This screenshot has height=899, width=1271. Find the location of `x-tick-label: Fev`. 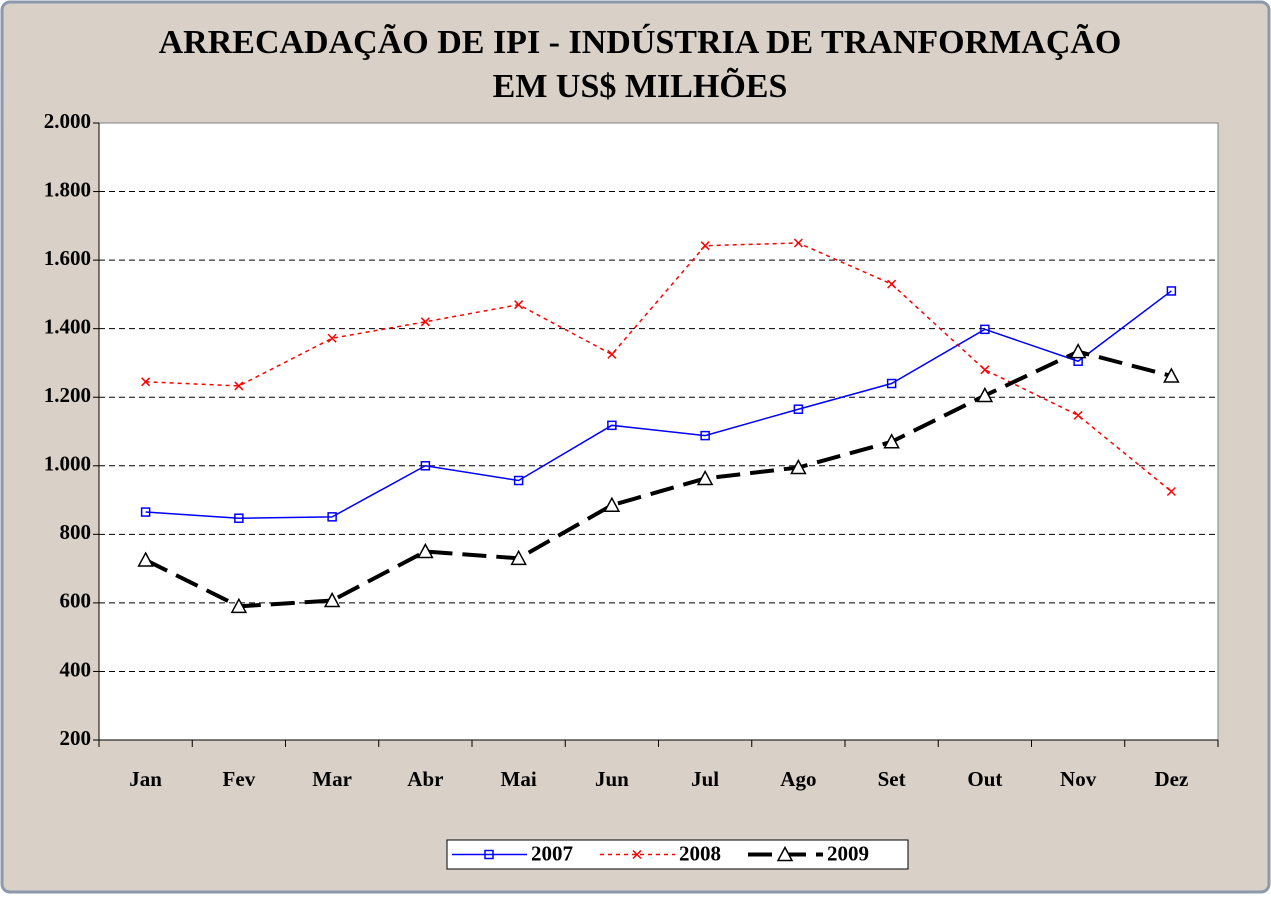

x-tick-label: Fev is located at coordinates (239, 779).